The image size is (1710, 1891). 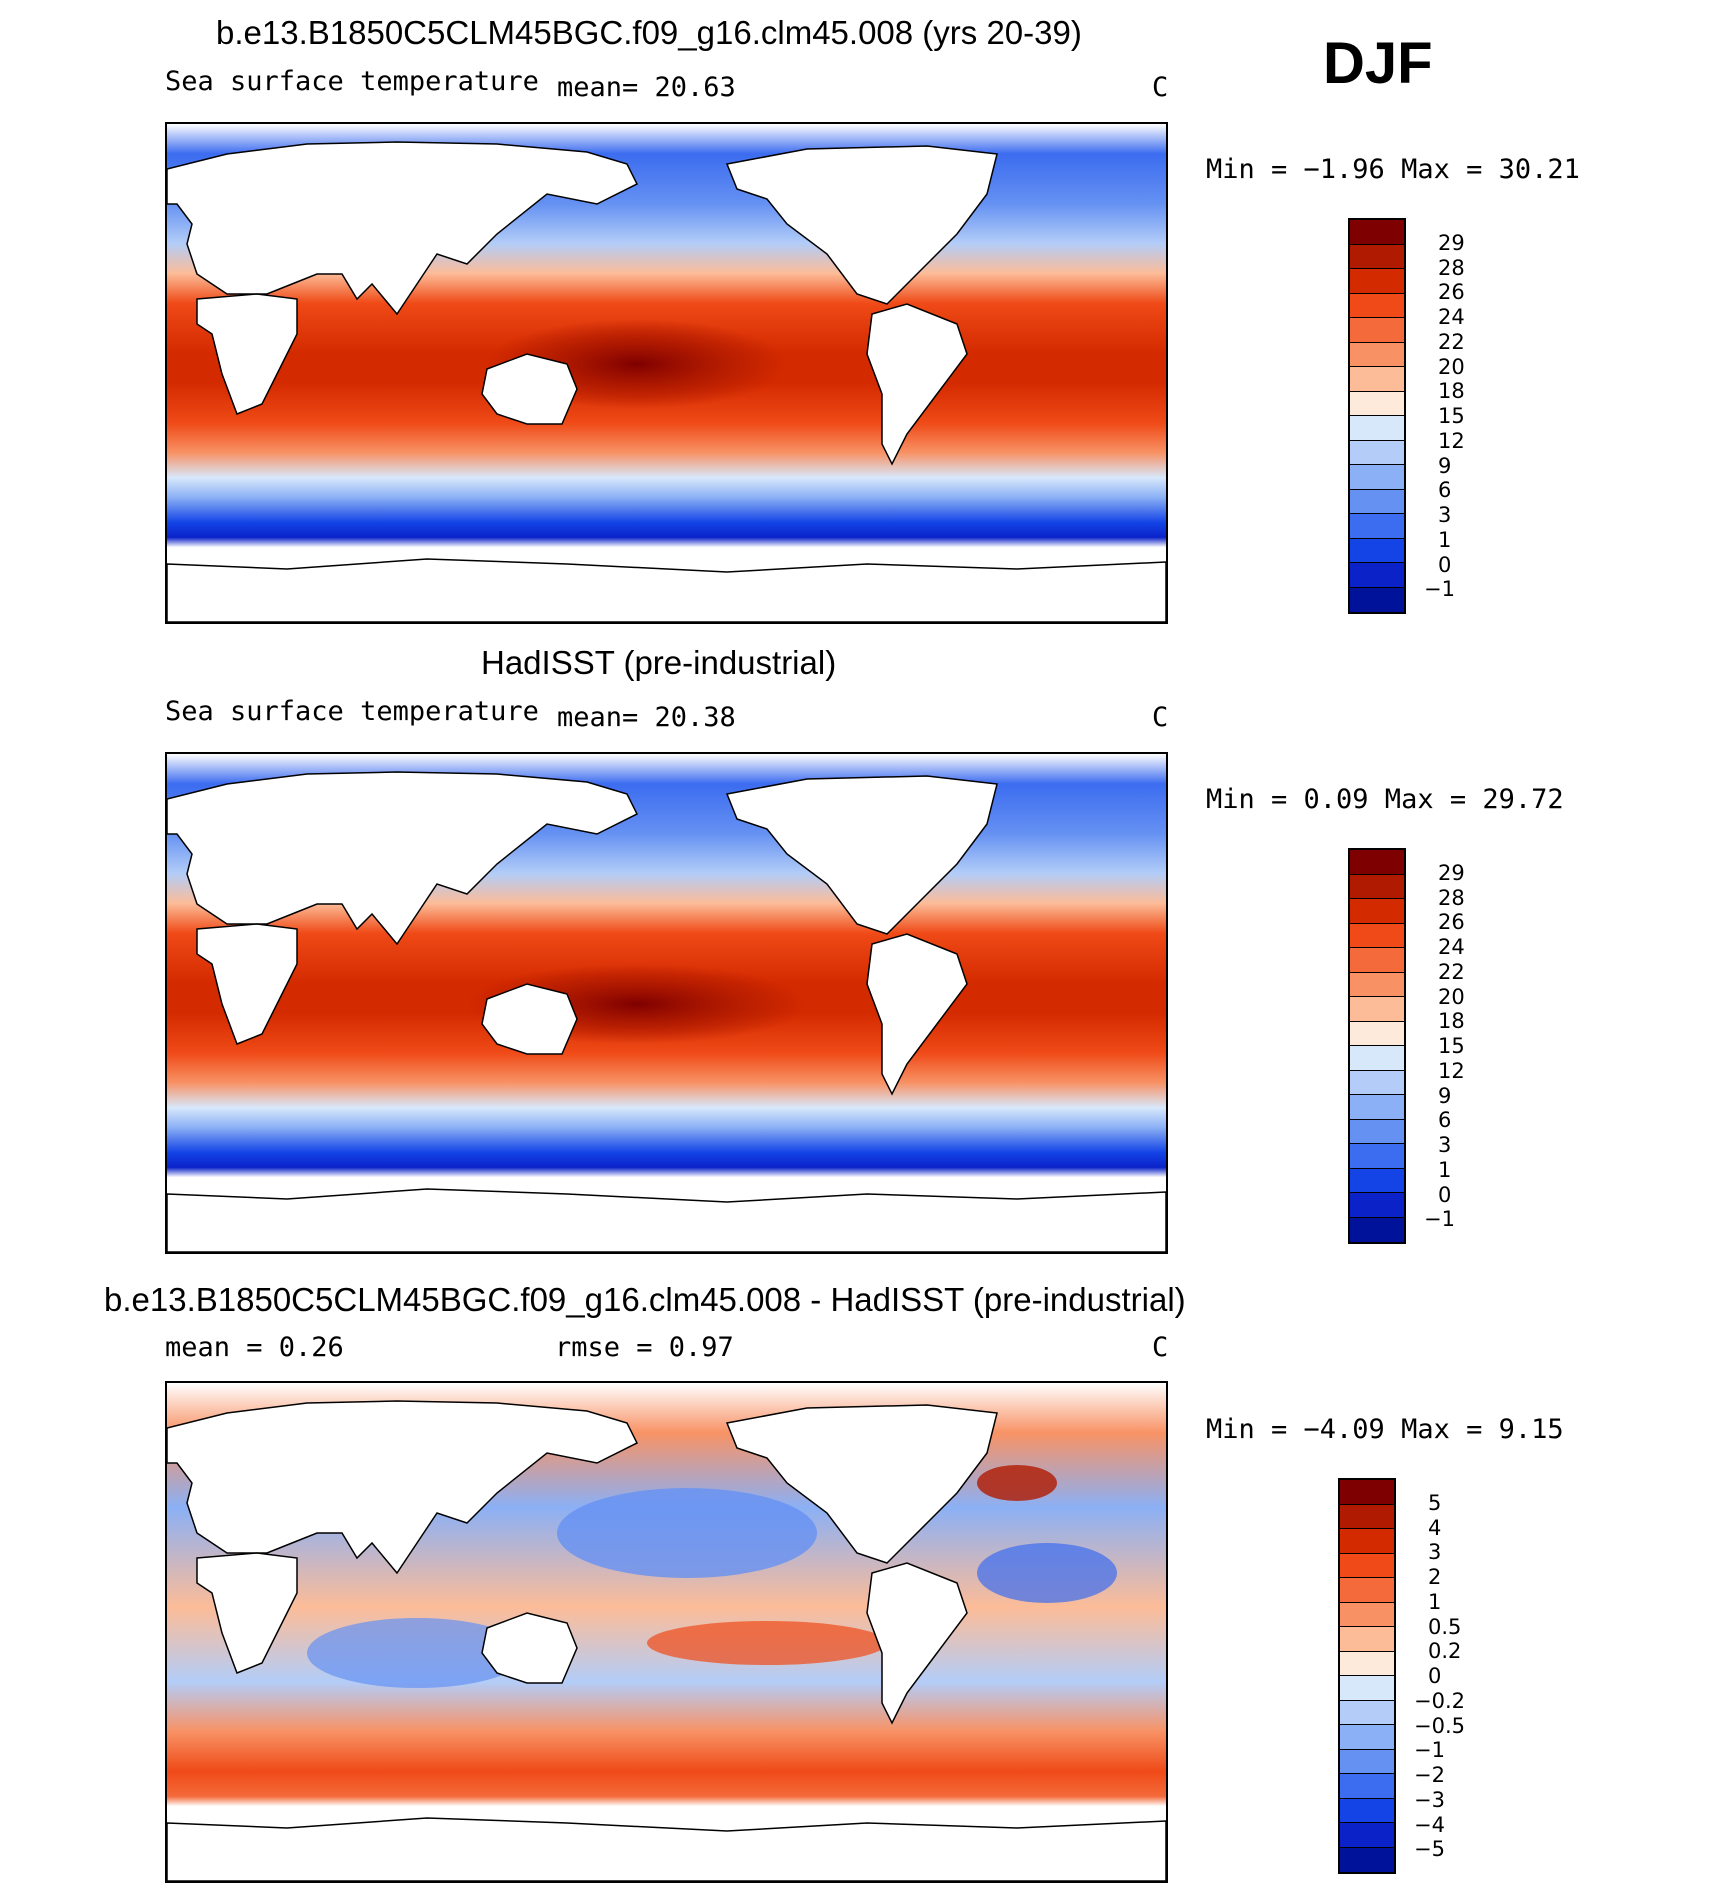 I want to click on colorbar-tick-label: 15, so click(x=1451, y=1046).